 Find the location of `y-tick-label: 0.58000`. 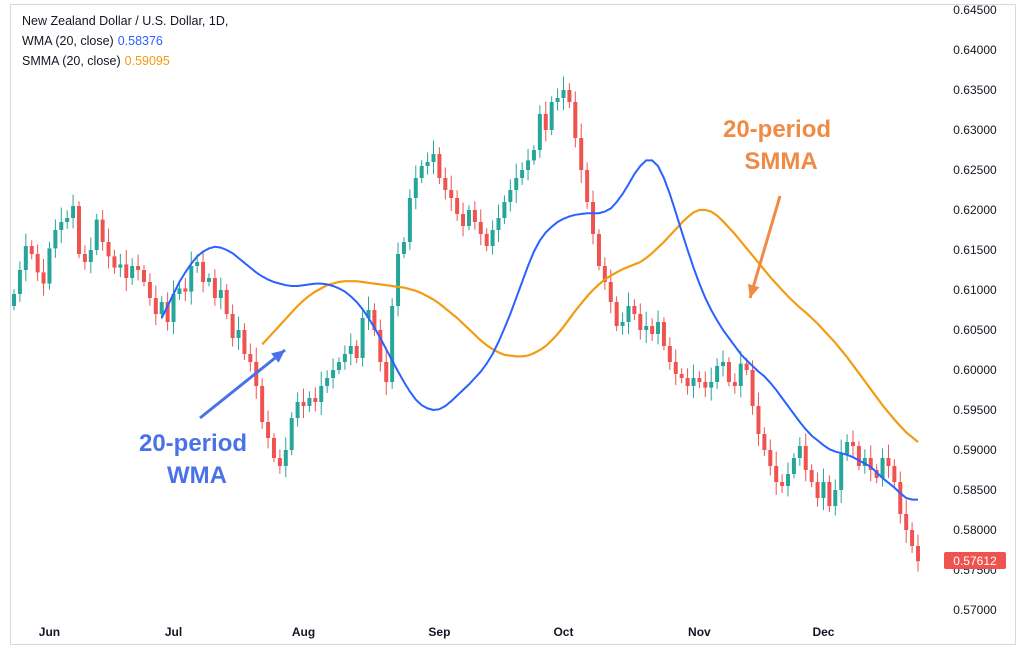

y-tick-label: 0.58000 is located at coordinates (975, 530).